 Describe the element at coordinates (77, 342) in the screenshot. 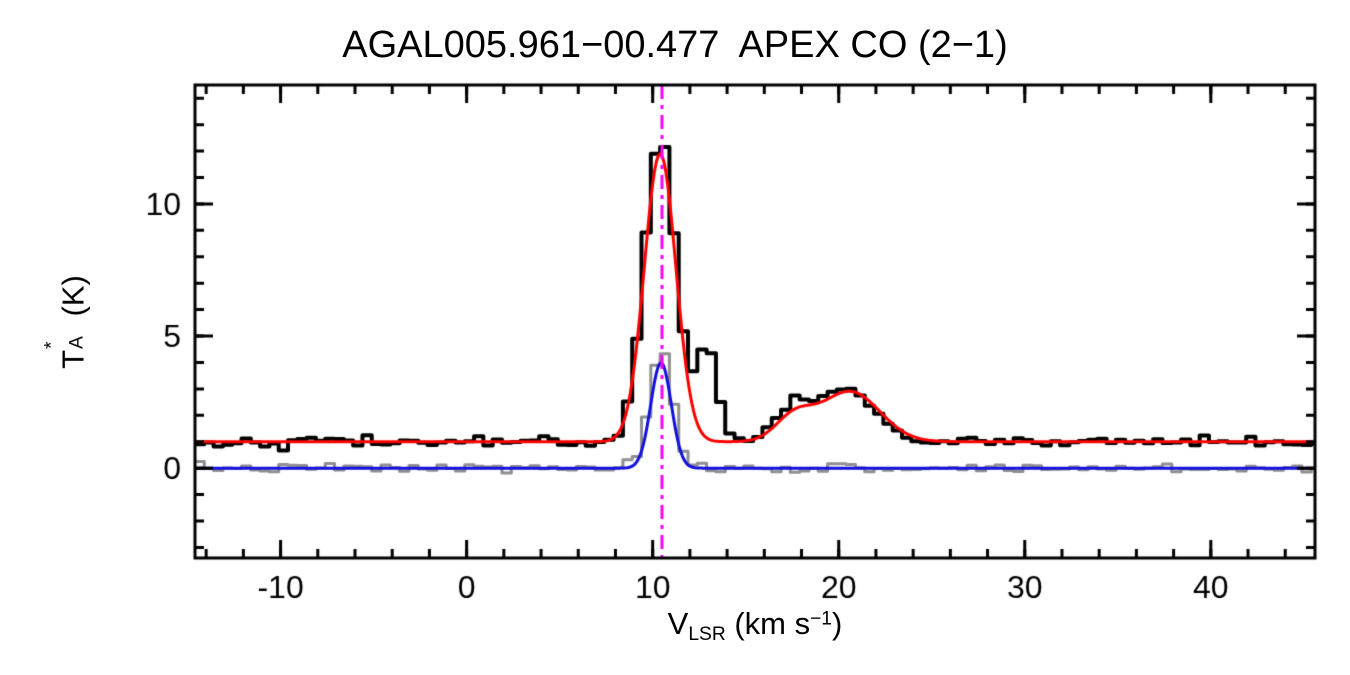

I see `y-axis-label-subscript: A` at that location.